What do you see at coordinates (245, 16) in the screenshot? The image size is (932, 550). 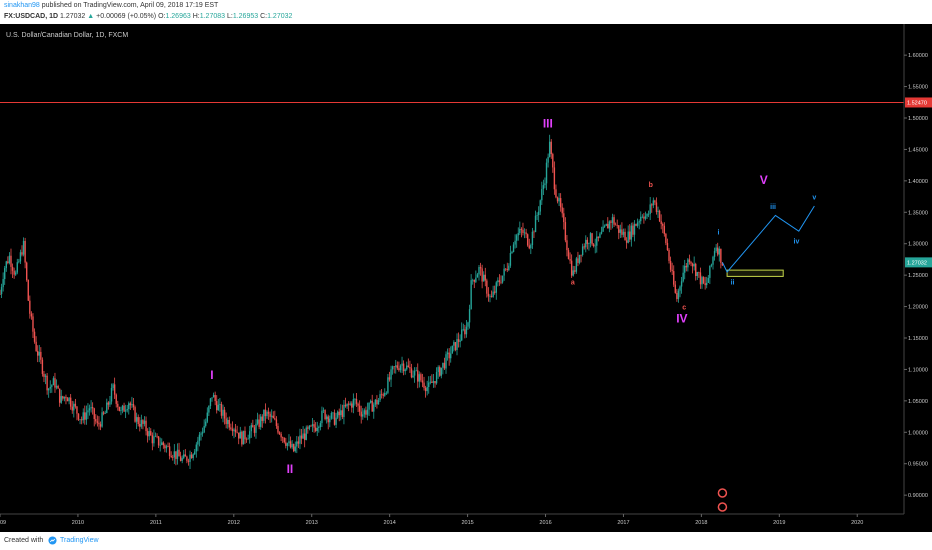 I see `low-value: 1.26953` at bounding box center [245, 16].